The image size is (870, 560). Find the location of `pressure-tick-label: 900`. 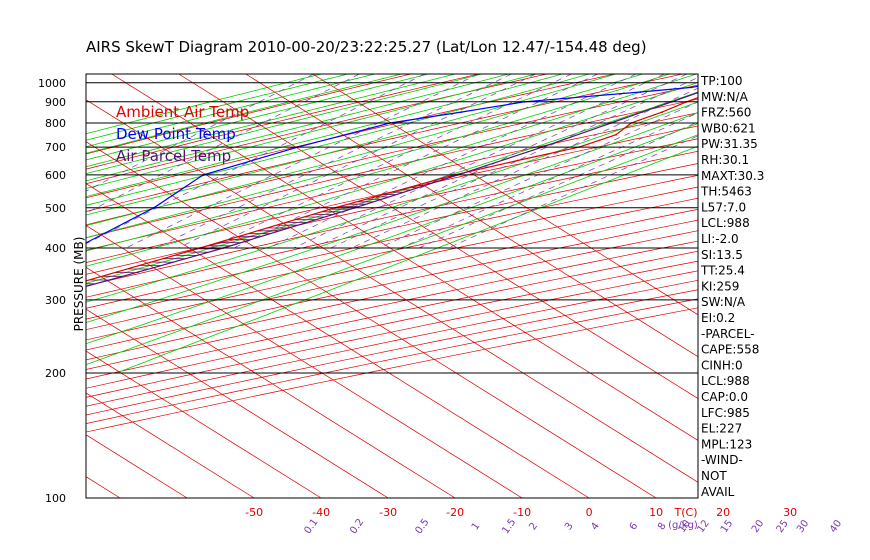

pressure-tick-label: 900 is located at coordinates (55, 102).